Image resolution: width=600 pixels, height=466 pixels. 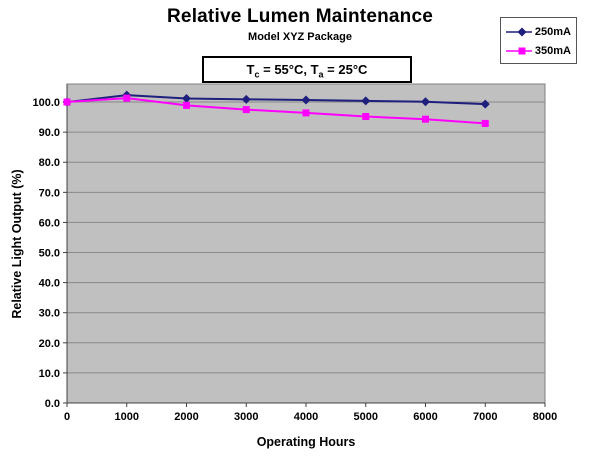 What do you see at coordinates (49, 314) in the screenshot?
I see `y-tick-label: 30.0` at bounding box center [49, 314].